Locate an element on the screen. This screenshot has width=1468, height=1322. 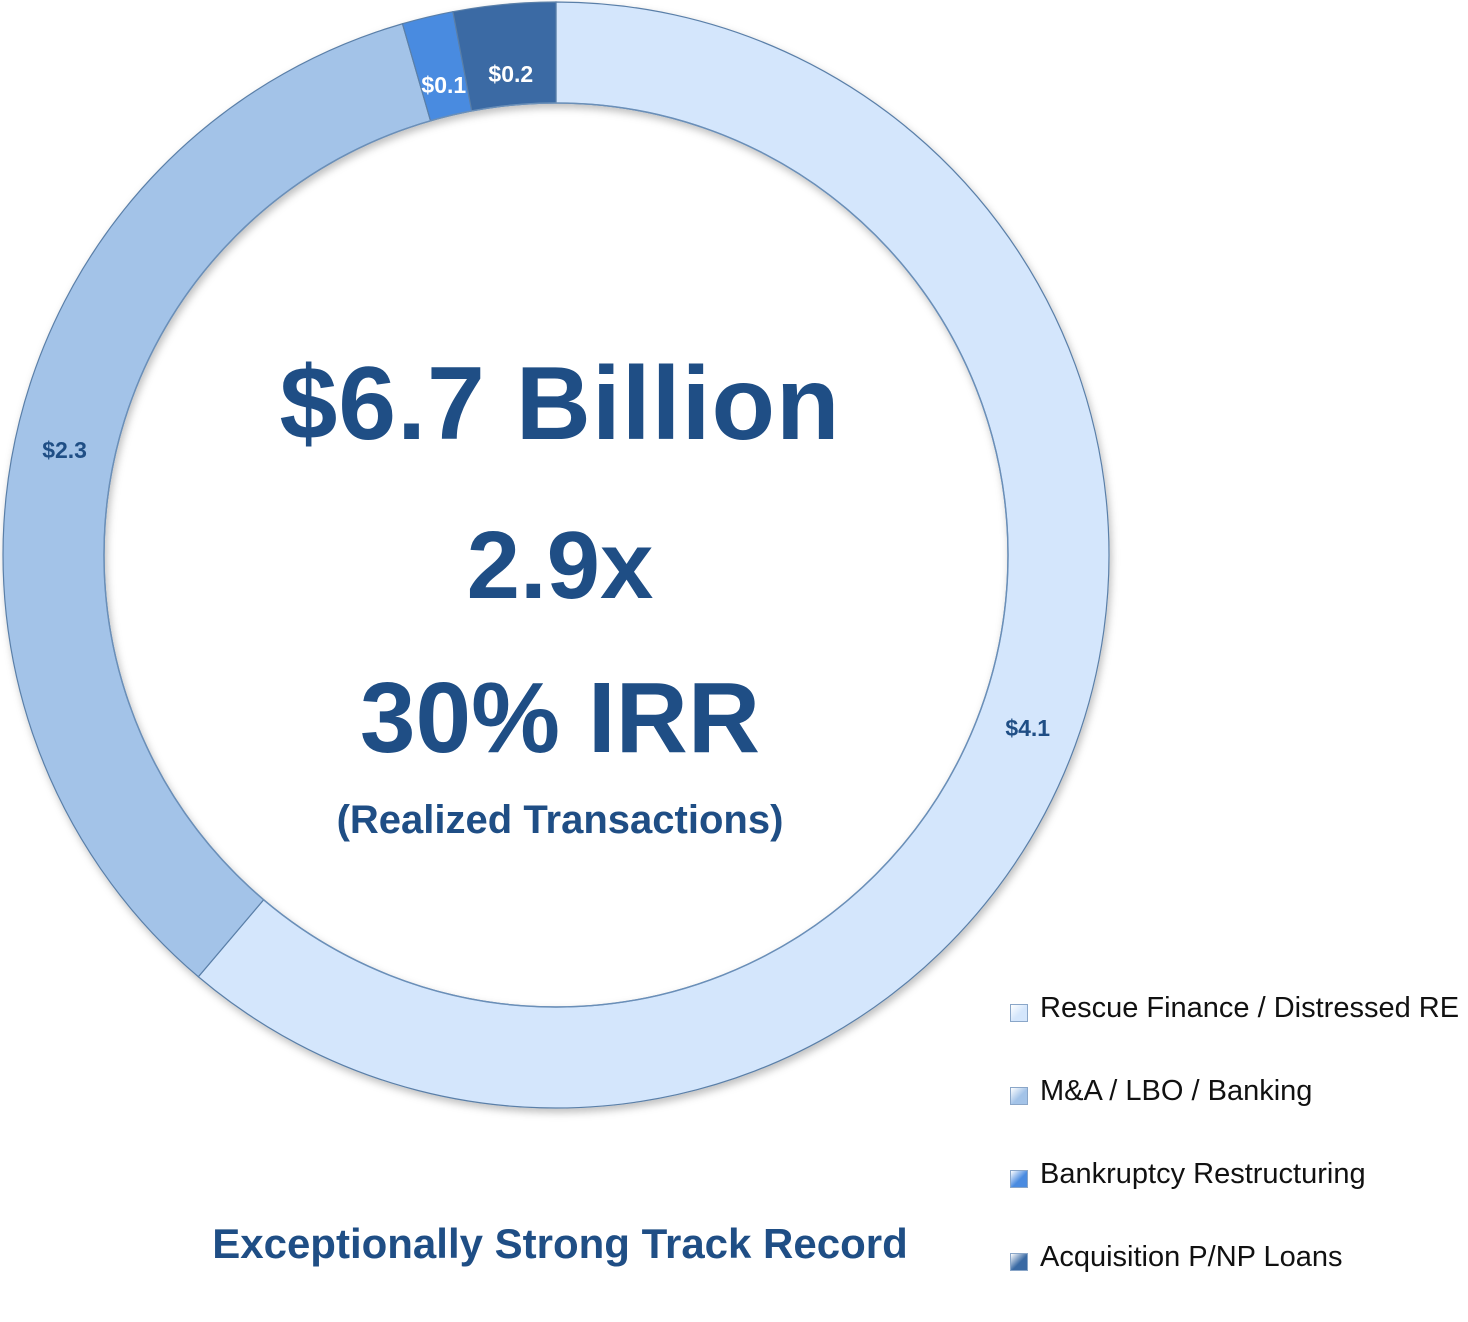
headline-note: (Realized Transactions) is located at coordinates (560, 820).